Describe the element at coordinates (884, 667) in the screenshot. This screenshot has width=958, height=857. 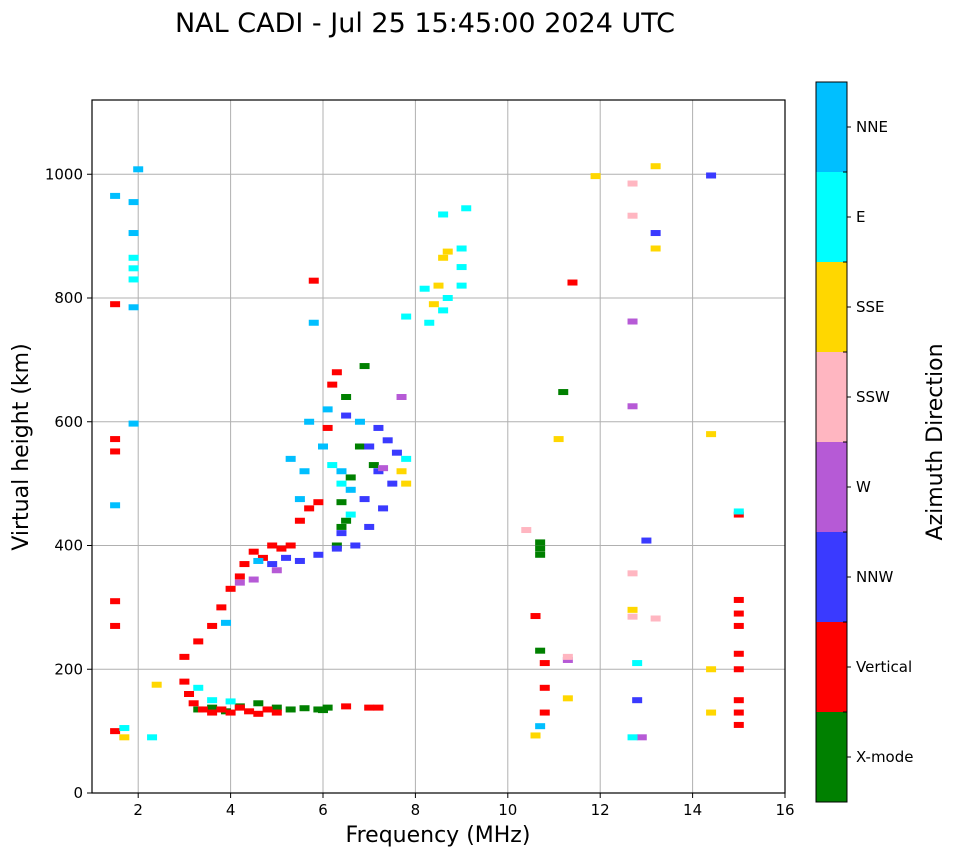
I see `colorbar-tick-label: Vertical` at that location.